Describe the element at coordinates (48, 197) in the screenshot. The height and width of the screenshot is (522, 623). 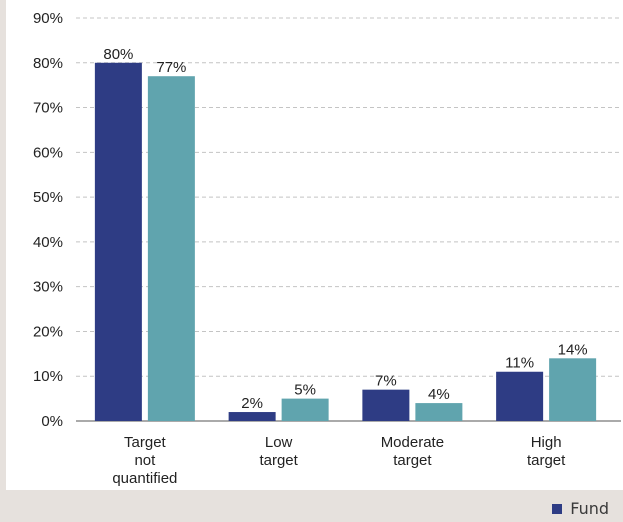
I see `y-tick-label: 50%` at that location.